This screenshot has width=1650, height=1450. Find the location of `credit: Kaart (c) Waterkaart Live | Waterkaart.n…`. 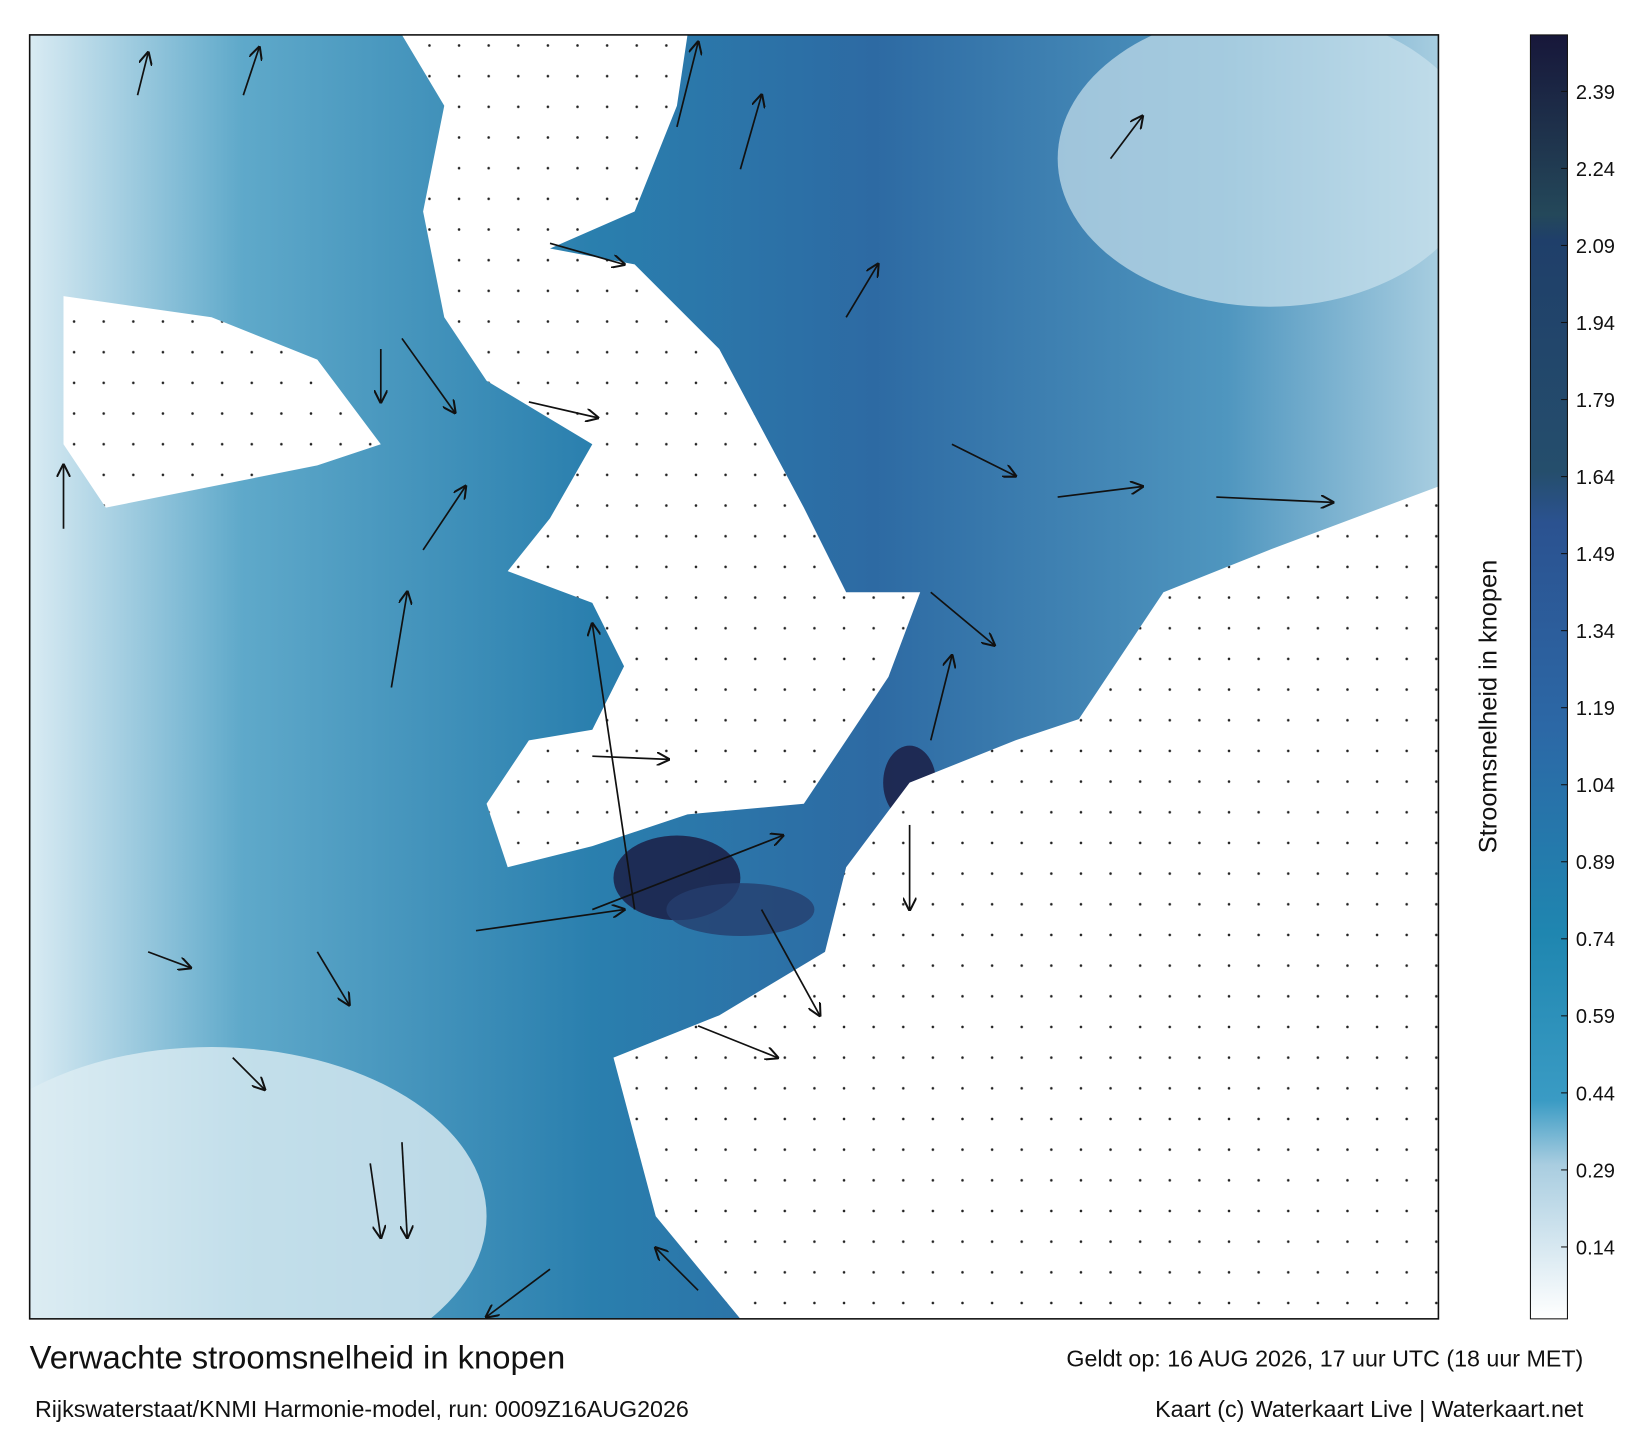

credit: Kaart (c) Waterkaart Live | Waterkaart.n… is located at coordinates (1369, 1409).